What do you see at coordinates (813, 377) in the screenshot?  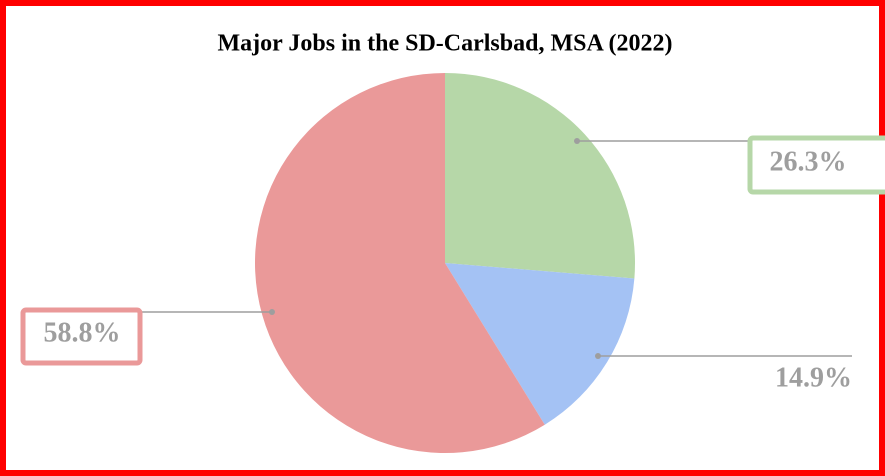 I see `data-label: 14.9%` at bounding box center [813, 377].